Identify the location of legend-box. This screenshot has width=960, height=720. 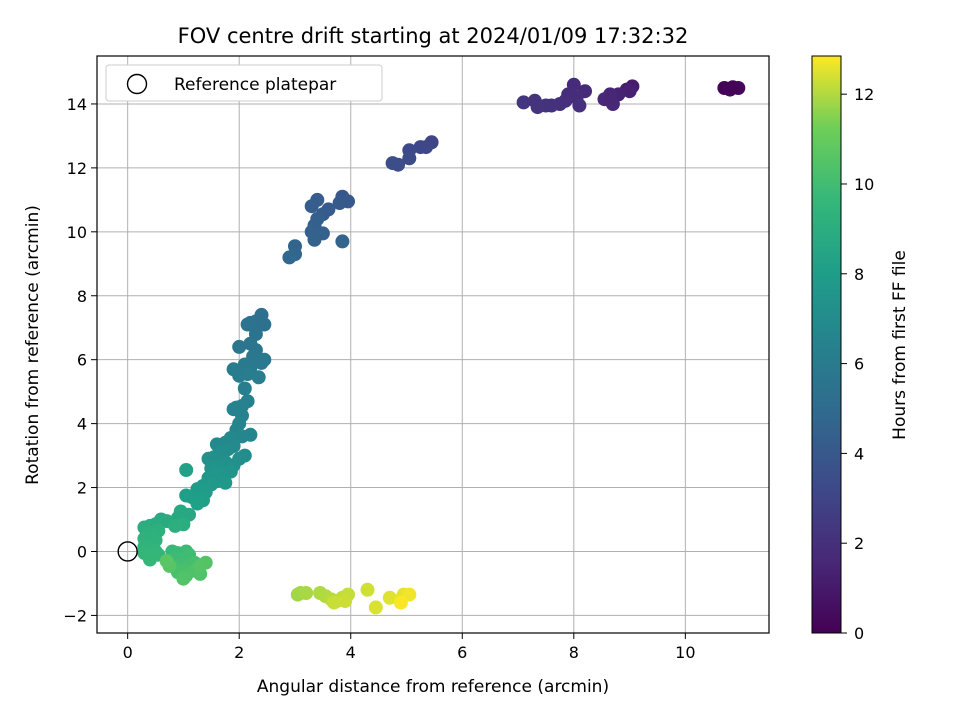
(244, 83).